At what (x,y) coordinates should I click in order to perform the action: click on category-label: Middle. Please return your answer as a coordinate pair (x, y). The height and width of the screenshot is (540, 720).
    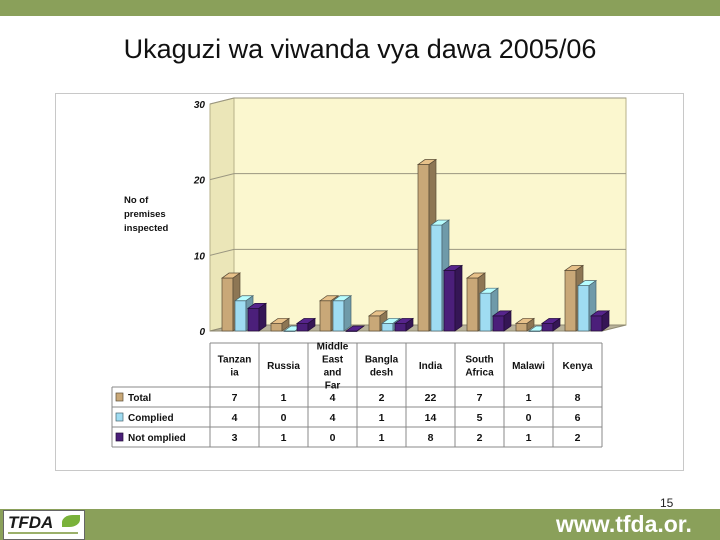
    Looking at the image, I should click on (333, 347).